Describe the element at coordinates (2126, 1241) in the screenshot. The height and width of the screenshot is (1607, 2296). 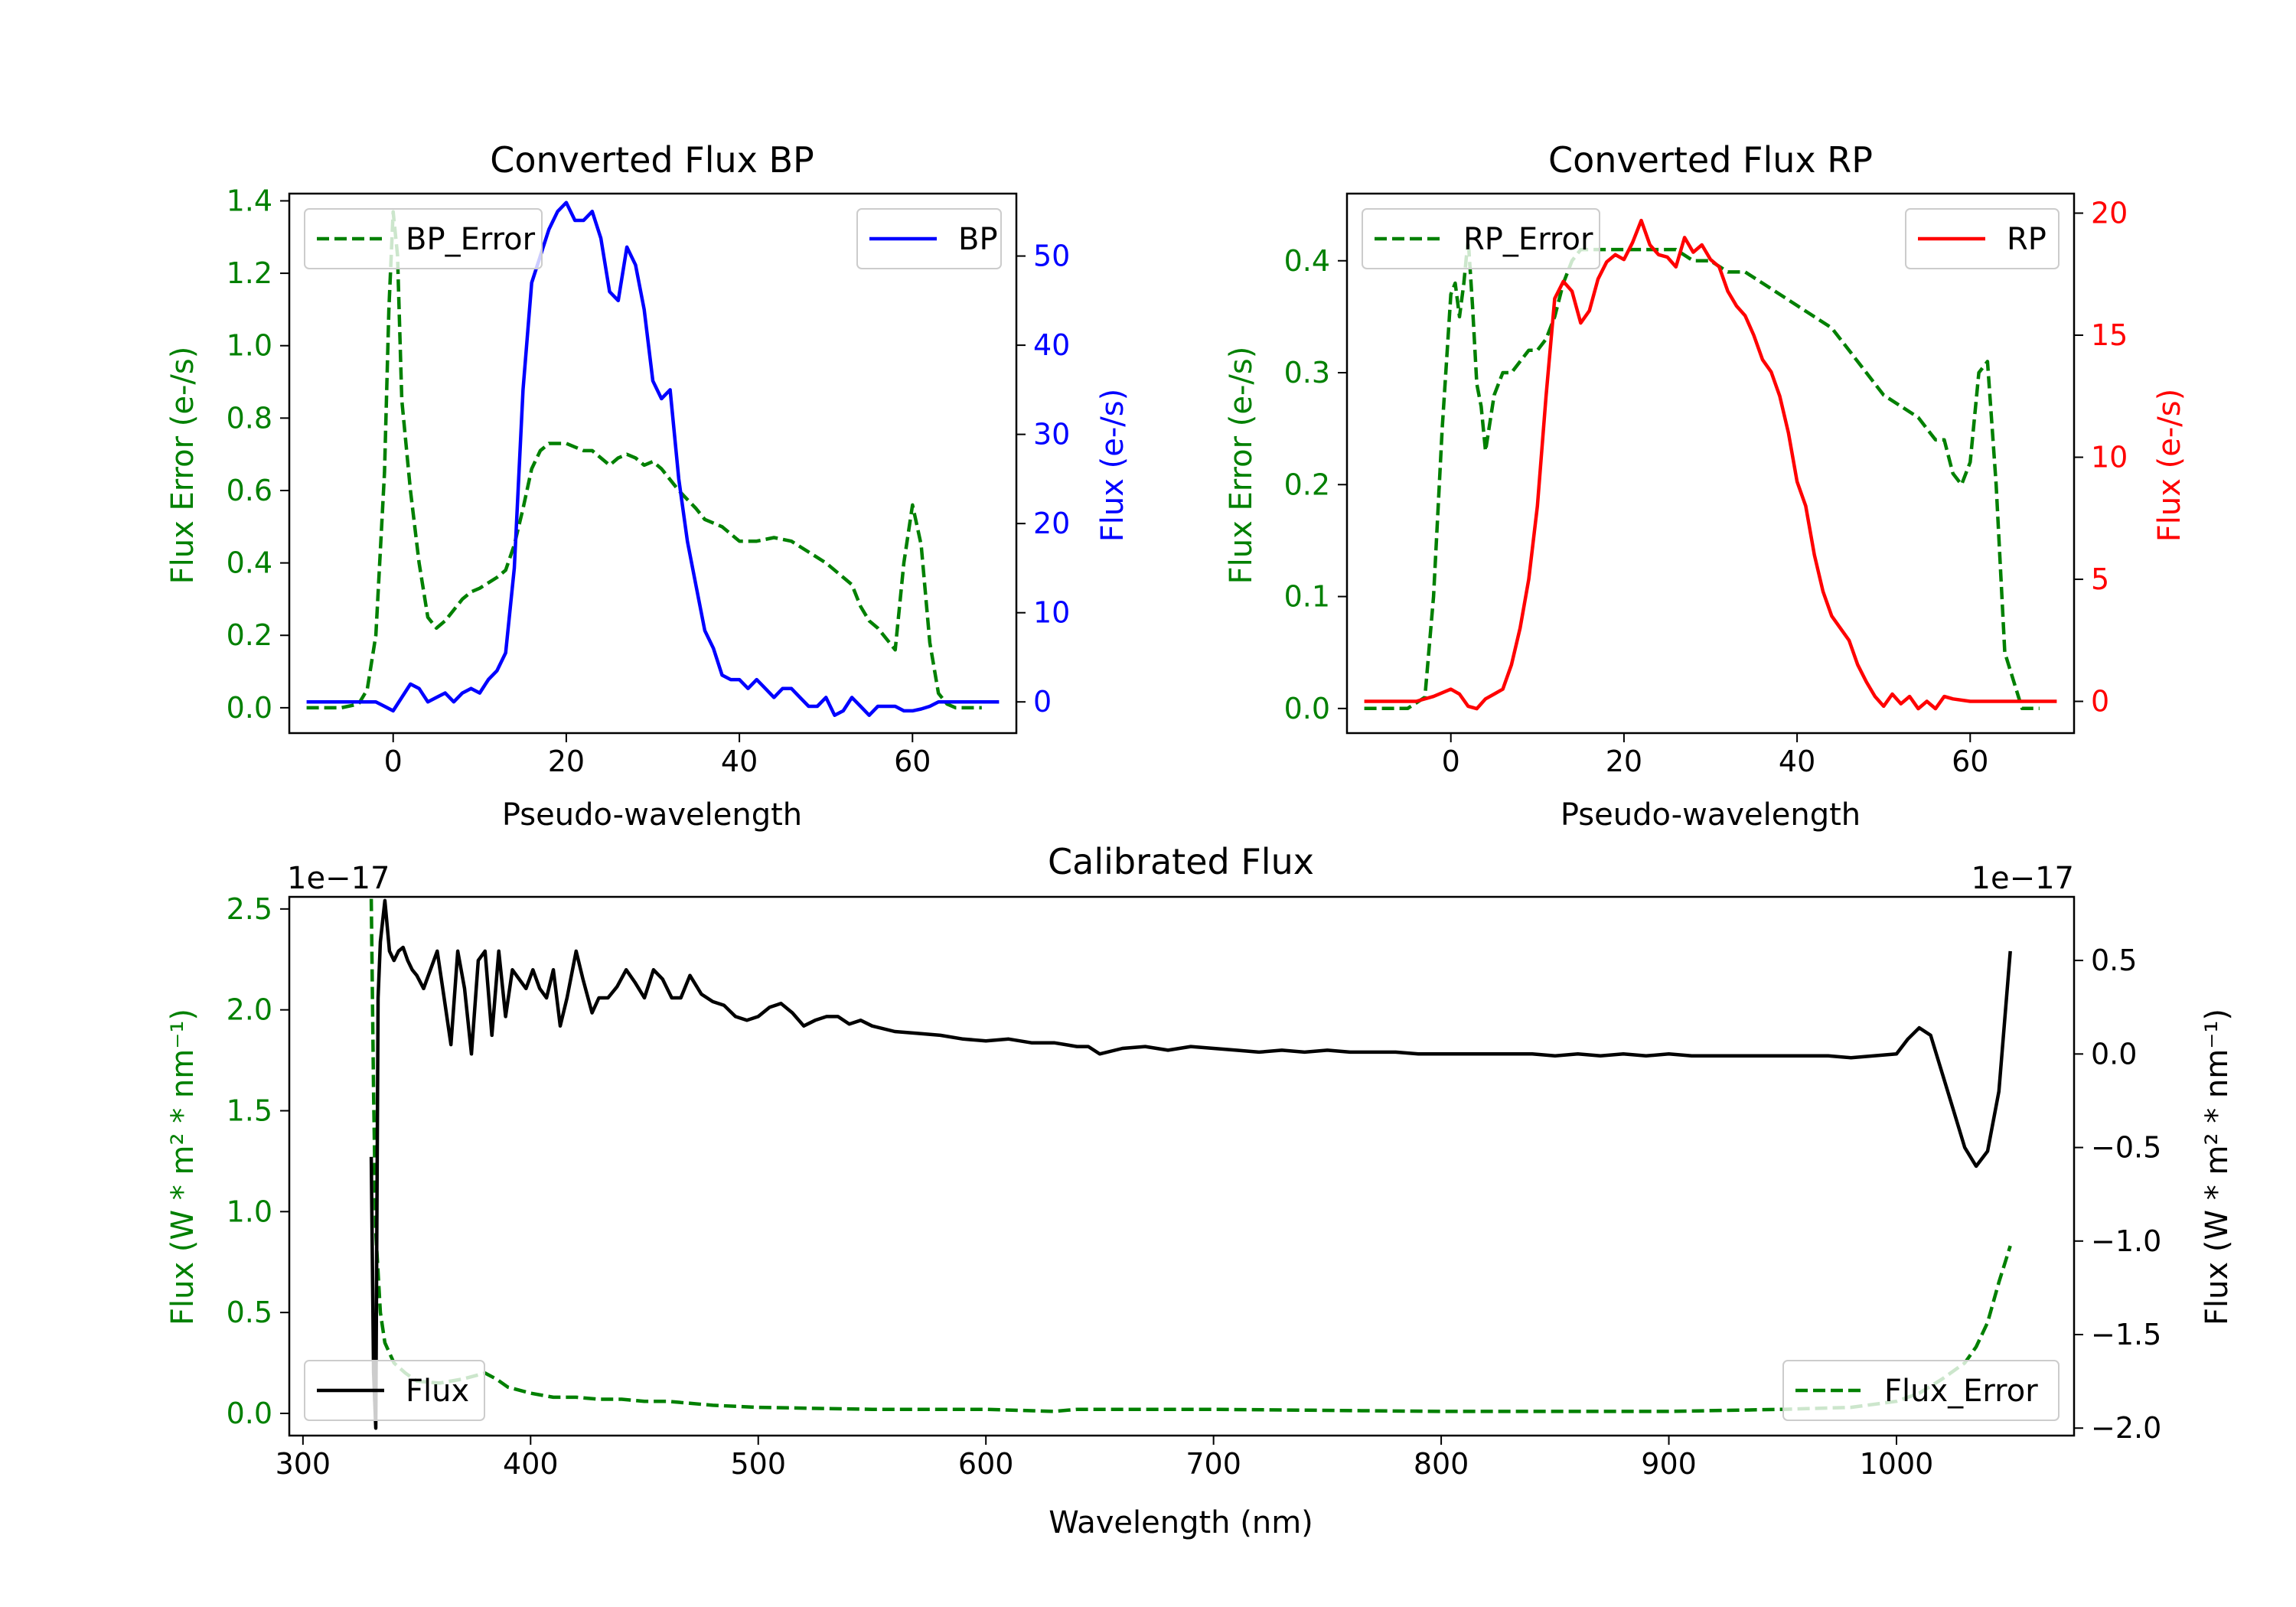
I see `cal-right-ytick-label: −1.0` at that location.